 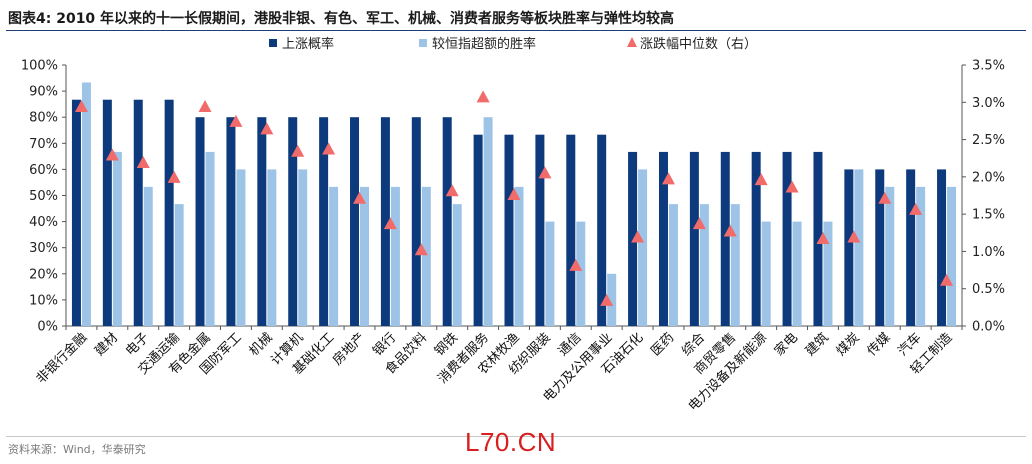 What do you see at coordinates (516, 436) in the screenshot?
I see `divider` at bounding box center [516, 436].